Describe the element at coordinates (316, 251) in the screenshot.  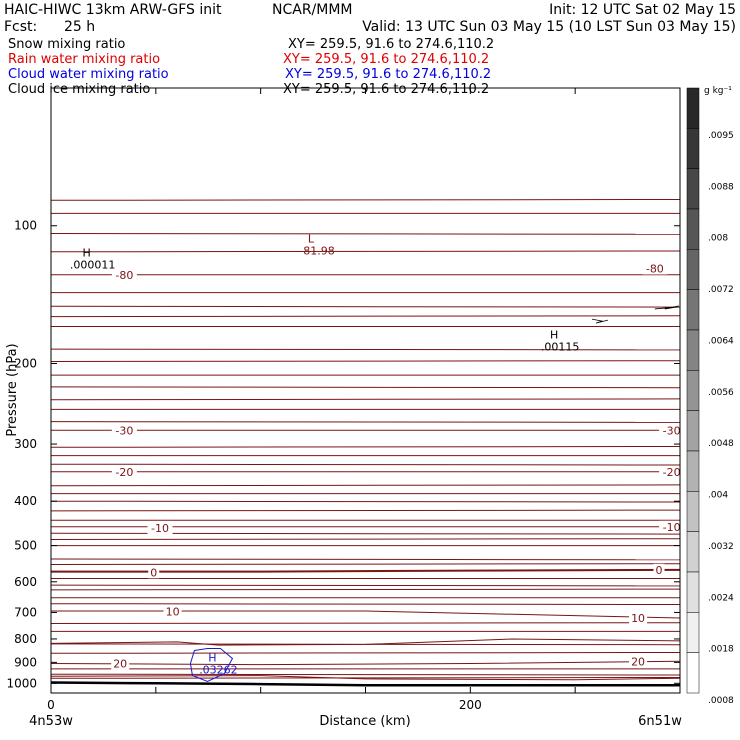
I see `extremum-value: -81.98` at that location.